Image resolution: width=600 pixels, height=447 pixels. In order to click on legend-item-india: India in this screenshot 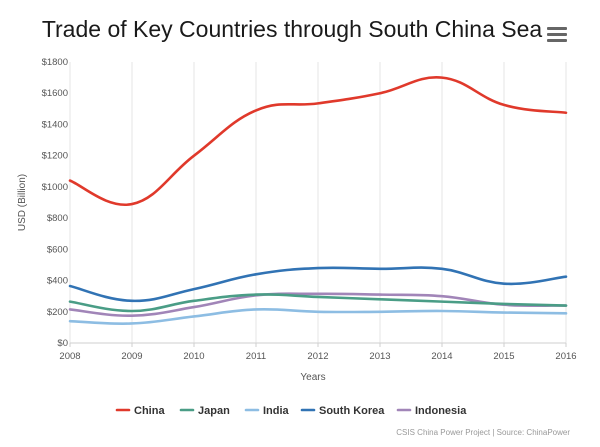, I will do `click(267, 411)`.